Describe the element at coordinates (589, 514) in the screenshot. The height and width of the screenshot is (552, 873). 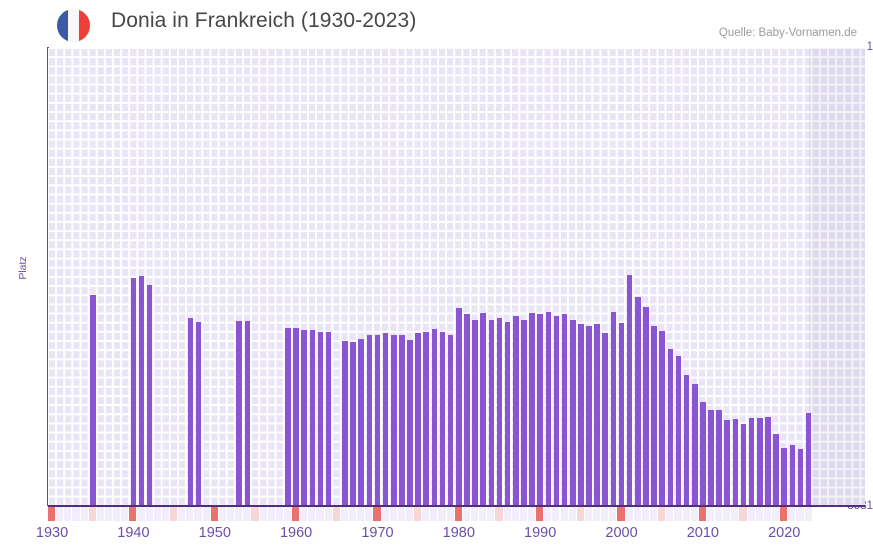
I see `decade-strip-cell-1996` at that location.